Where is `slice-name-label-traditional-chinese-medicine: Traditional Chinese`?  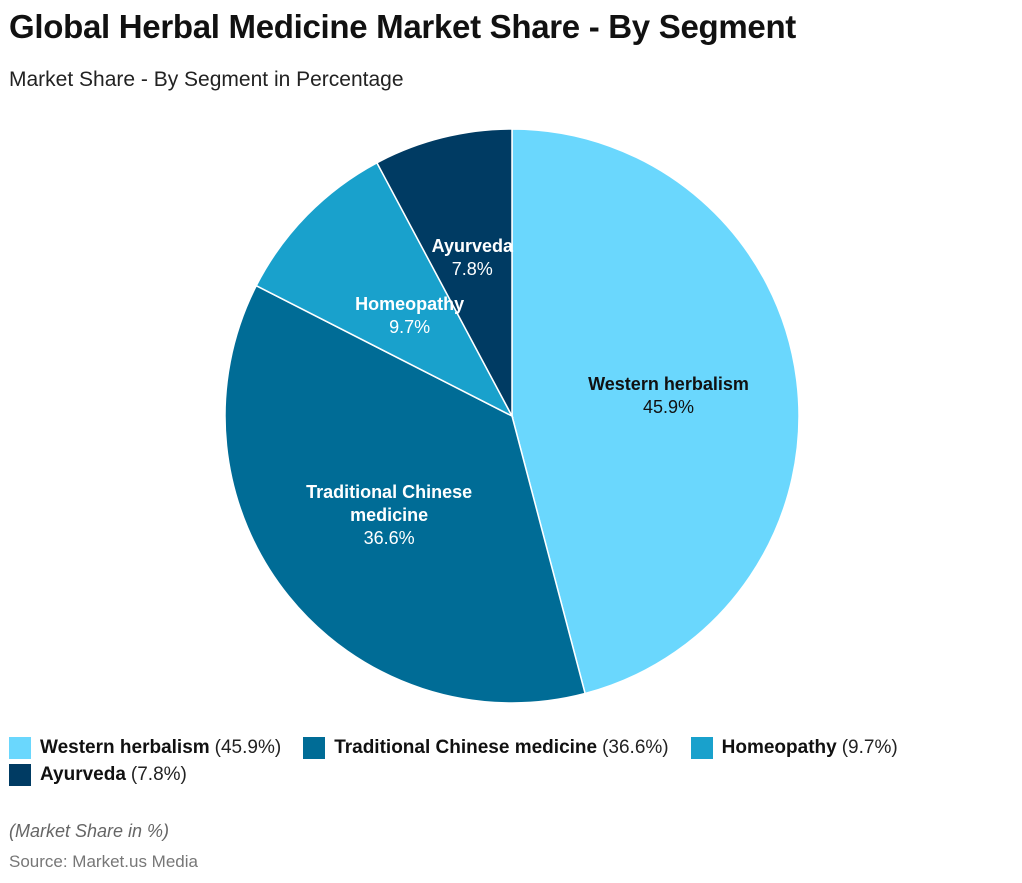 slice-name-label-traditional-chinese-medicine: Traditional Chinese is located at coordinates (389, 492).